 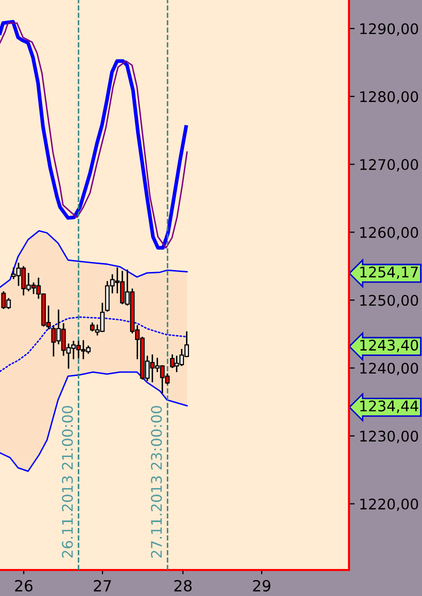 What do you see at coordinates (389, 406) in the screenshot?
I see `y-tick-label: 1234,44` at bounding box center [389, 406].